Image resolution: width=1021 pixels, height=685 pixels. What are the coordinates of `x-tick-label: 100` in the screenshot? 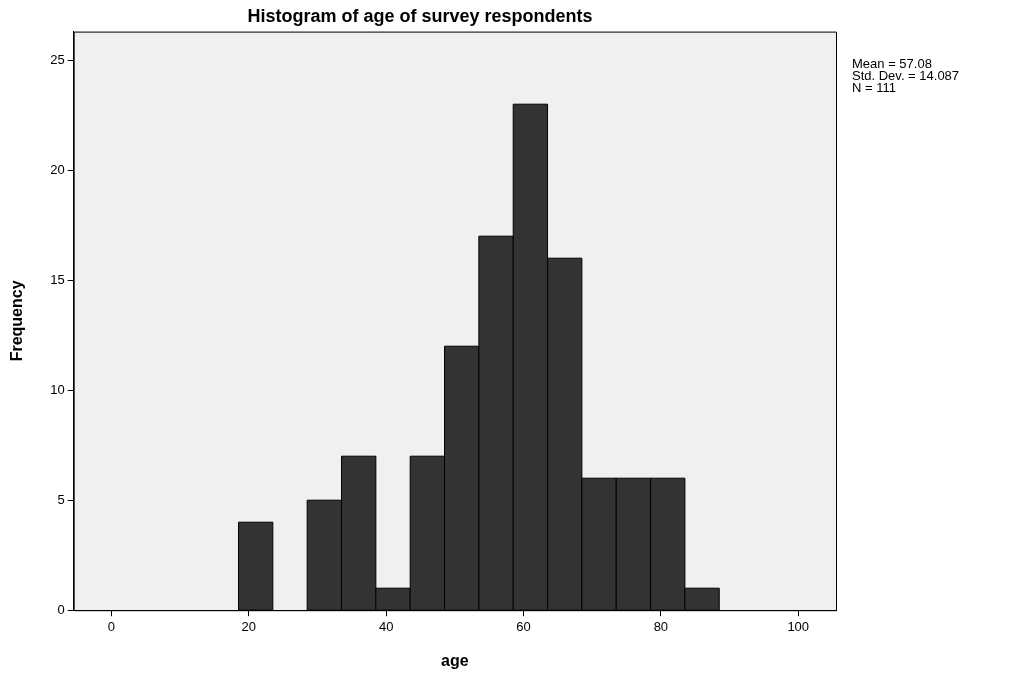 It's located at (798, 626).